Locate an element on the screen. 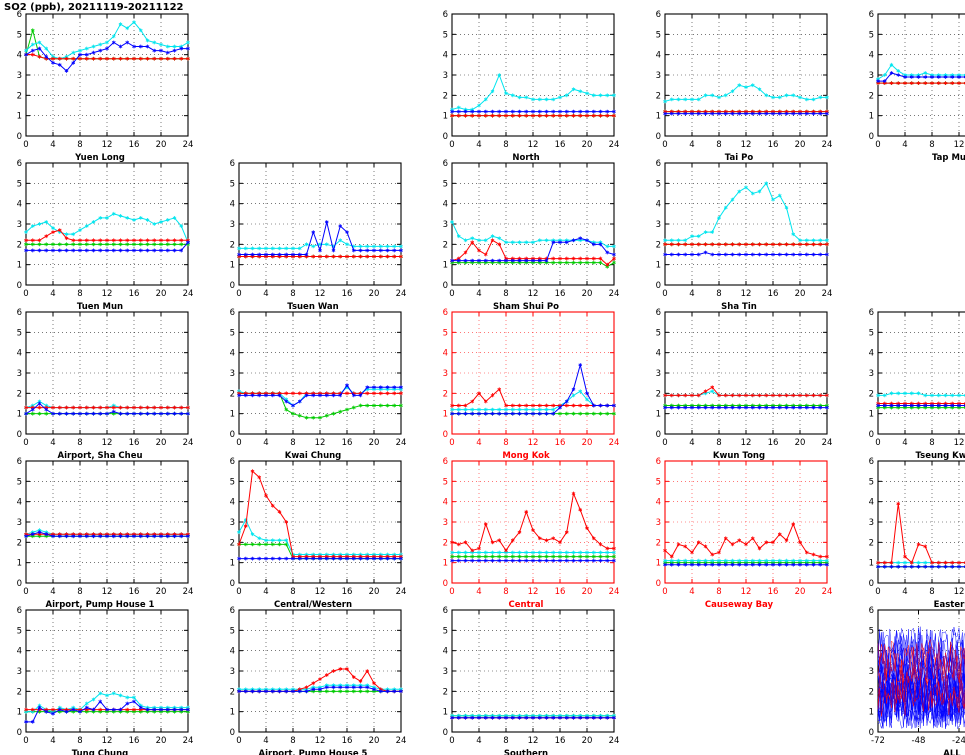 The width and height of the screenshot is (965, 755). svg-text: -48 is located at coordinates (919, 741).